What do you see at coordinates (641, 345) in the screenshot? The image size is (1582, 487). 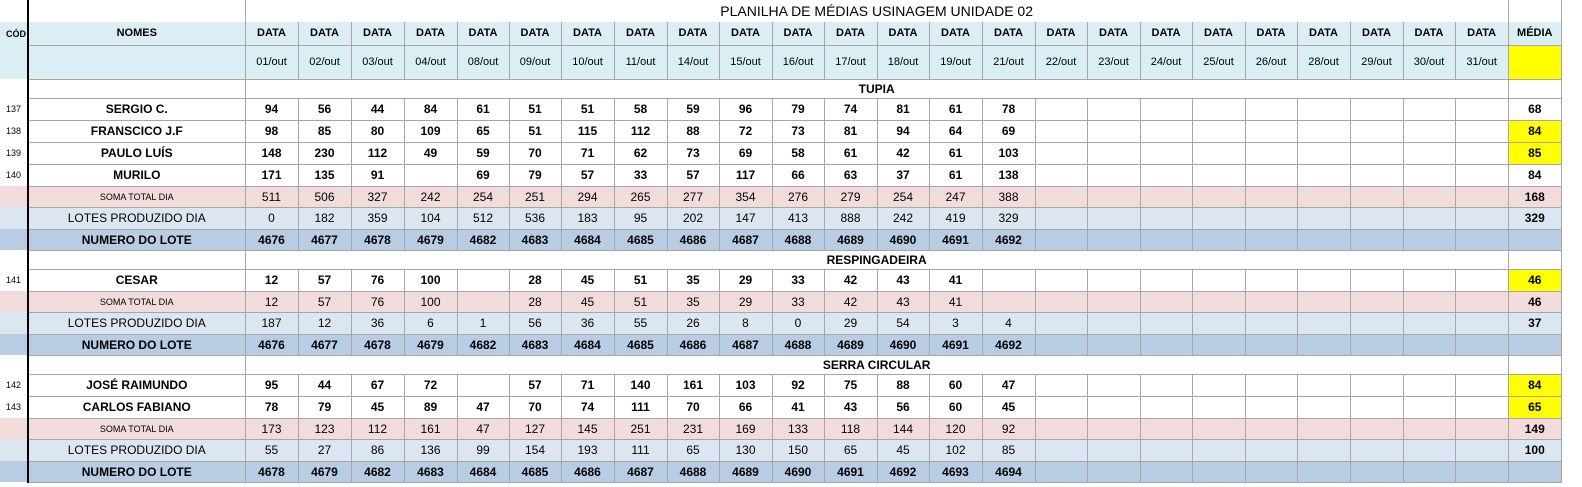 I see `value-cell: 4685` at bounding box center [641, 345].